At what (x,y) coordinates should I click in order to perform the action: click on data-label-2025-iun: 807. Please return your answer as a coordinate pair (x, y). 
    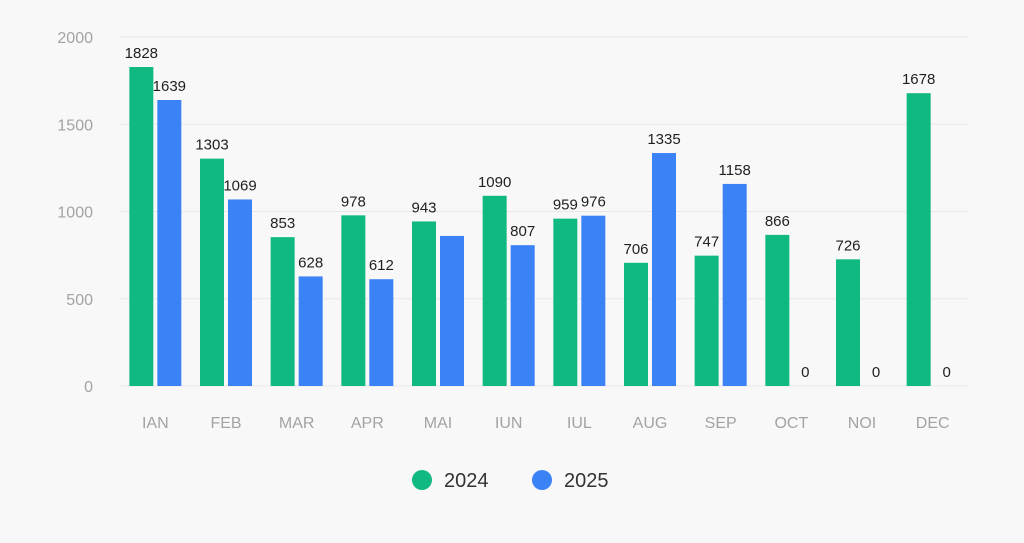
    Looking at the image, I should click on (522, 231).